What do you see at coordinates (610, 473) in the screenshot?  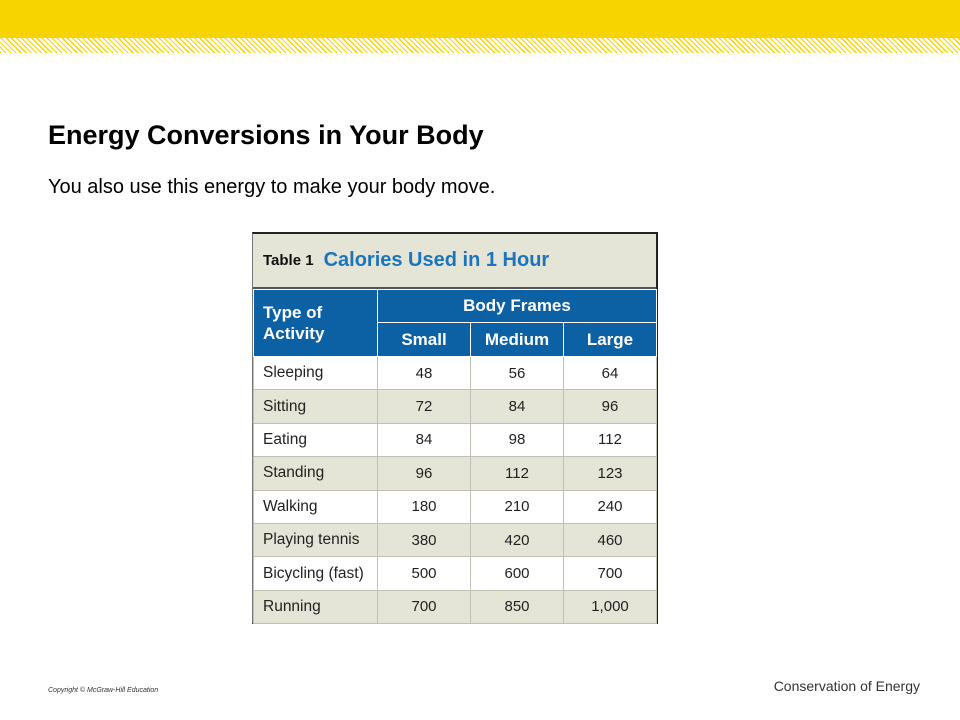 I see `value-cell: 123` at bounding box center [610, 473].